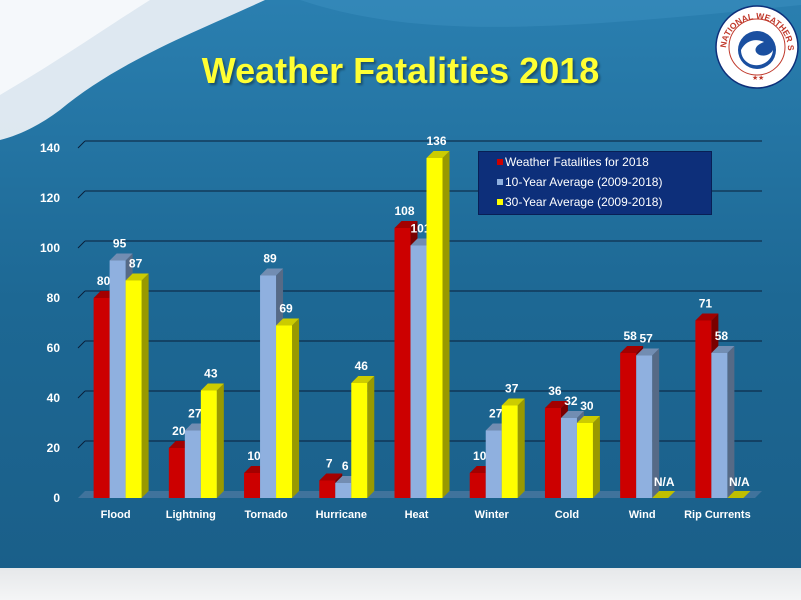 The image size is (801, 600). Describe the element at coordinates (341, 515) in the screenshot. I see `x-tick-label: Hurricane` at that location.